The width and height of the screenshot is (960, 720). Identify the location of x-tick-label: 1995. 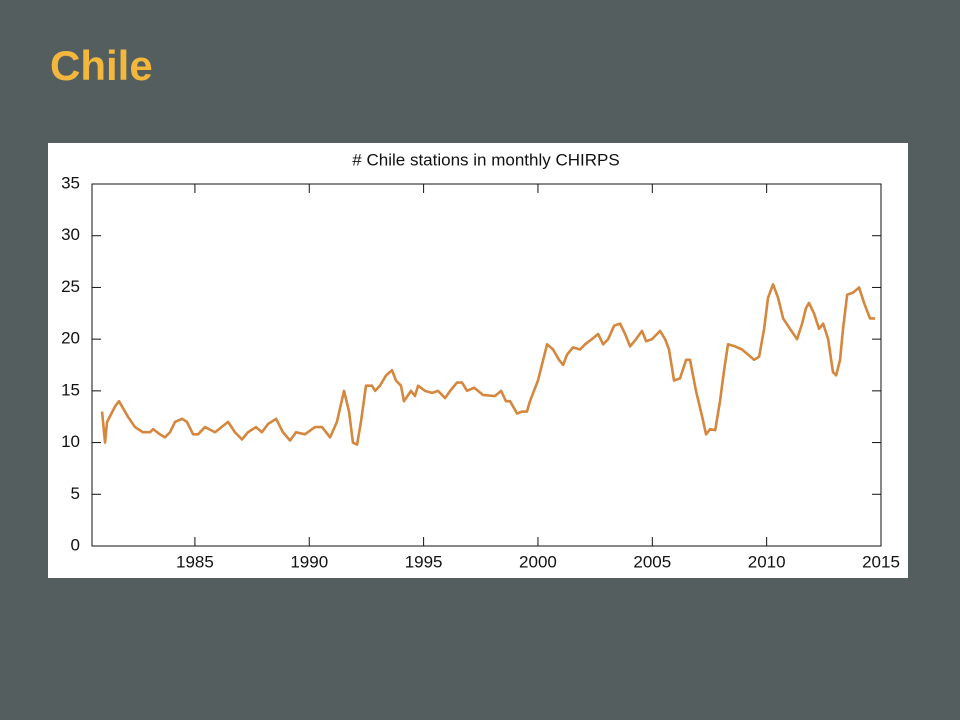
(424, 561).